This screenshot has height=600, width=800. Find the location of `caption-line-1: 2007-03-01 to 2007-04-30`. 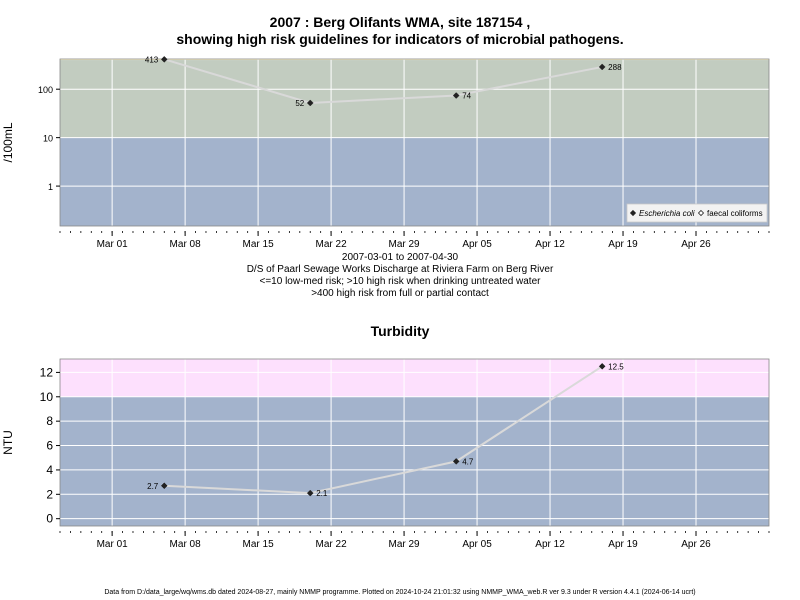

caption-line-1: 2007-03-01 to 2007-04-30 is located at coordinates (400, 257).